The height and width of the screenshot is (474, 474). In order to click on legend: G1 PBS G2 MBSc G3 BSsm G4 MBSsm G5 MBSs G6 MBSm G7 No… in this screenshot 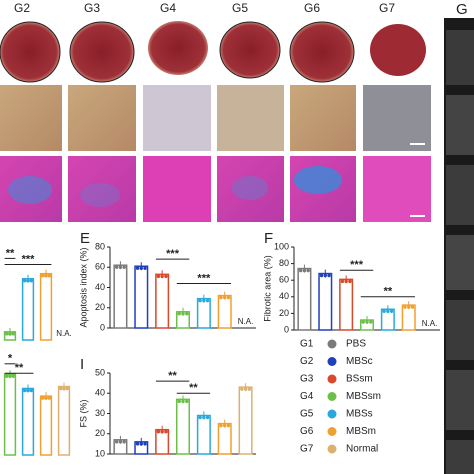, I will do `click(340, 397)`.